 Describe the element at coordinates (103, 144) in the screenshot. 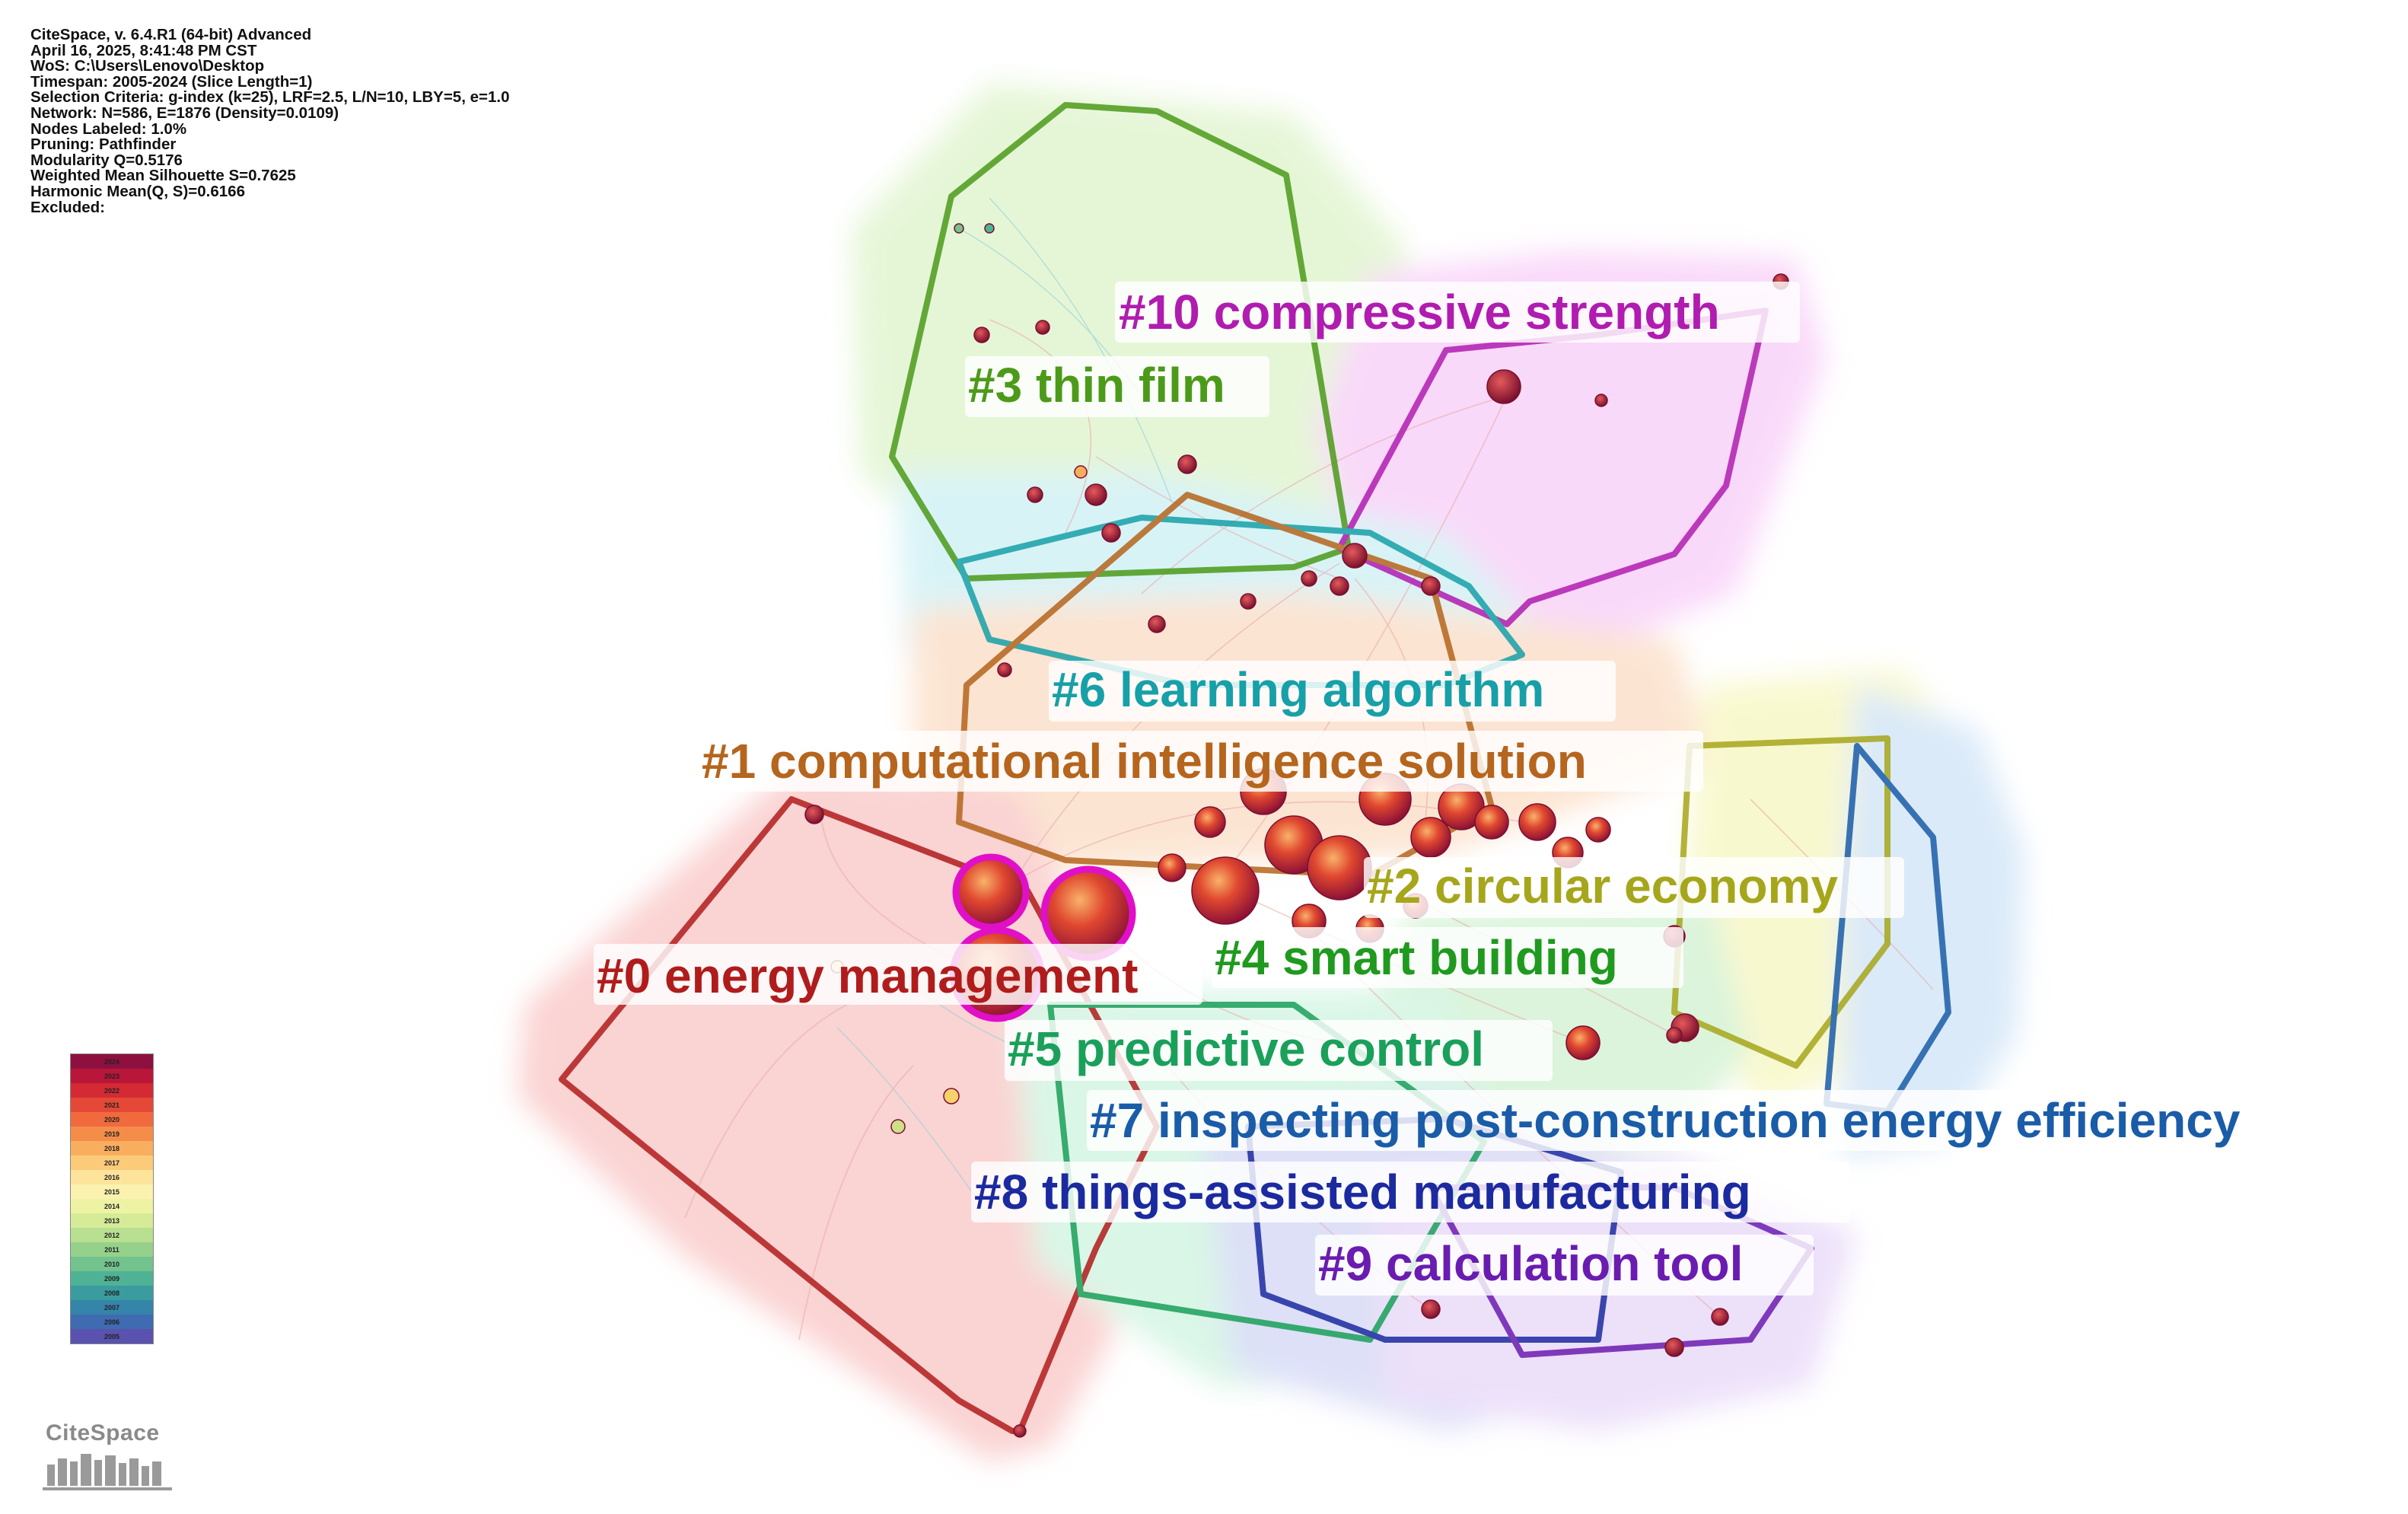

I see `summary-line: Pruning: Pathfinder` at that location.